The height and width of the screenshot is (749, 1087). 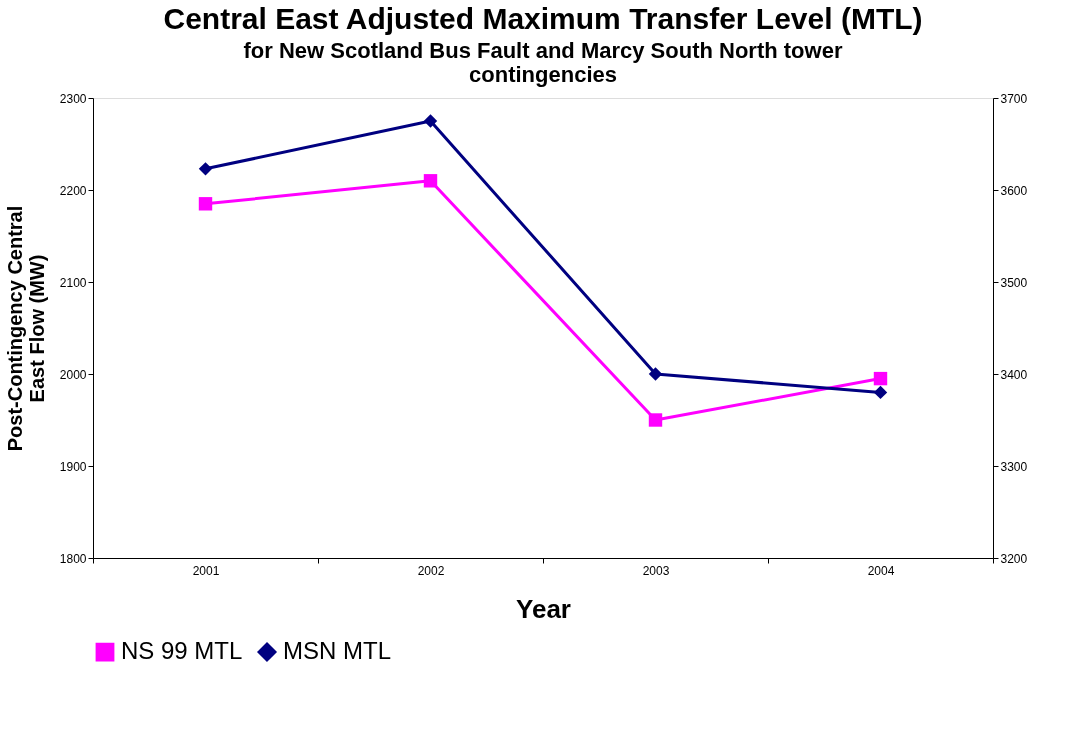 What do you see at coordinates (1014, 282) in the screenshot?
I see `y2-tick-label: 3500` at bounding box center [1014, 282].